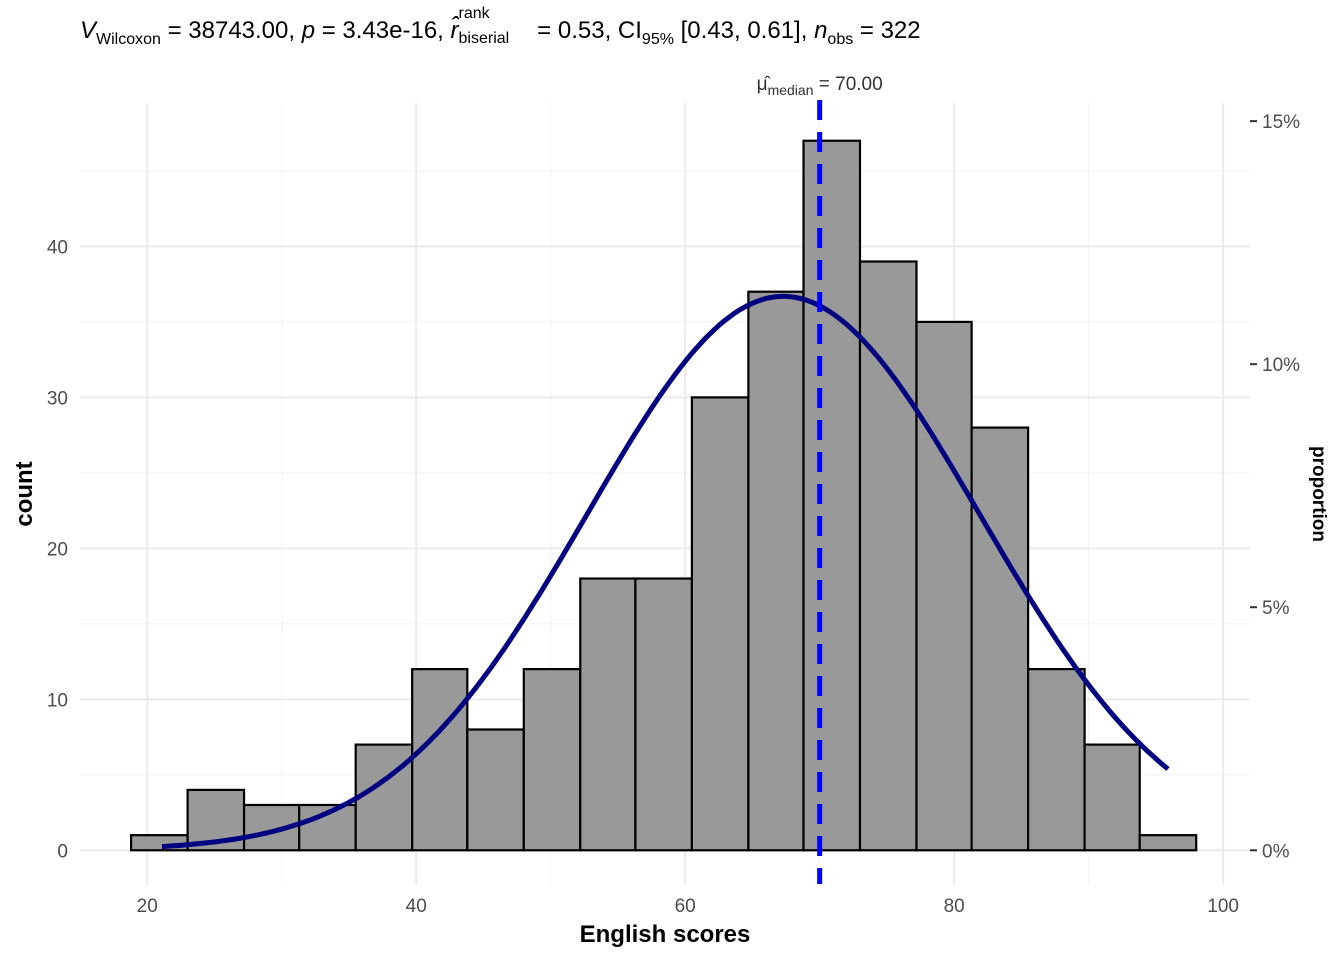 Image resolution: width=1344 pixels, height=960 pixels. What do you see at coordinates (62, 851) in the screenshot?
I see `y-tick-label: 0` at bounding box center [62, 851].